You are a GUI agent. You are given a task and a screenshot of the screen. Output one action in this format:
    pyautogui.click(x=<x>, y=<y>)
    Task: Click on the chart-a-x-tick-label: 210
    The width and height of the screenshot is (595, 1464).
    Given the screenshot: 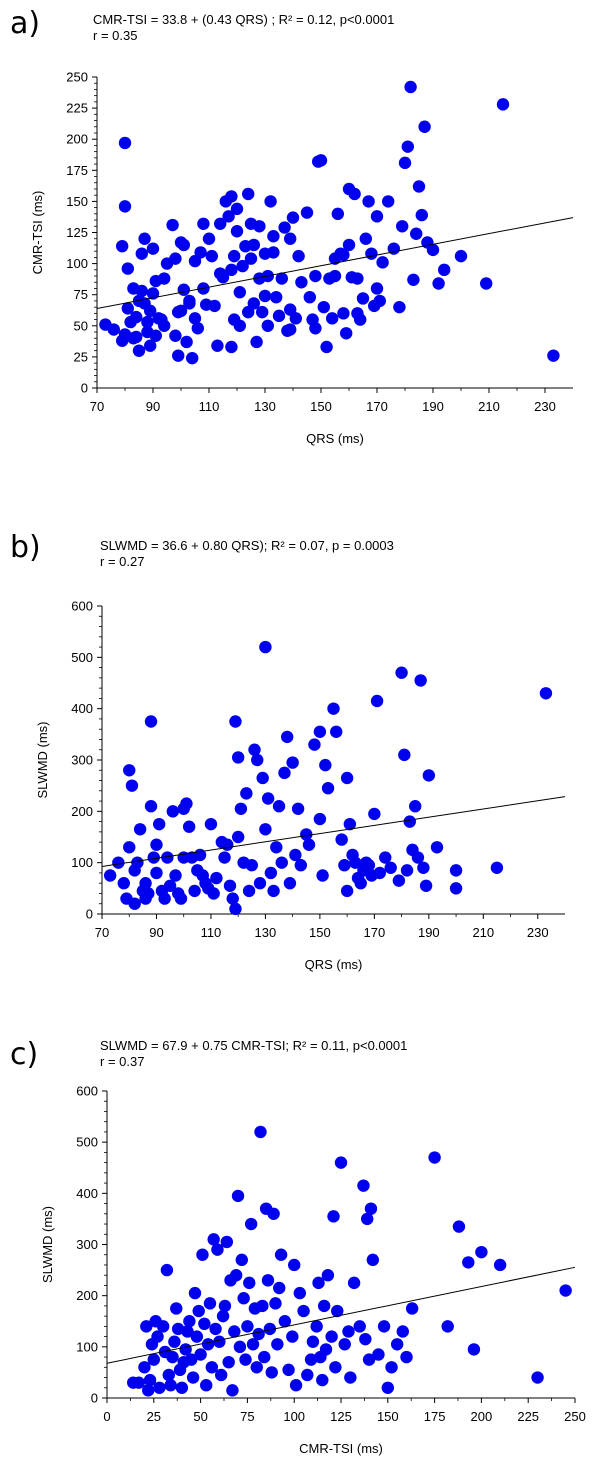 What is the action you would take?
    pyautogui.click(x=489, y=406)
    